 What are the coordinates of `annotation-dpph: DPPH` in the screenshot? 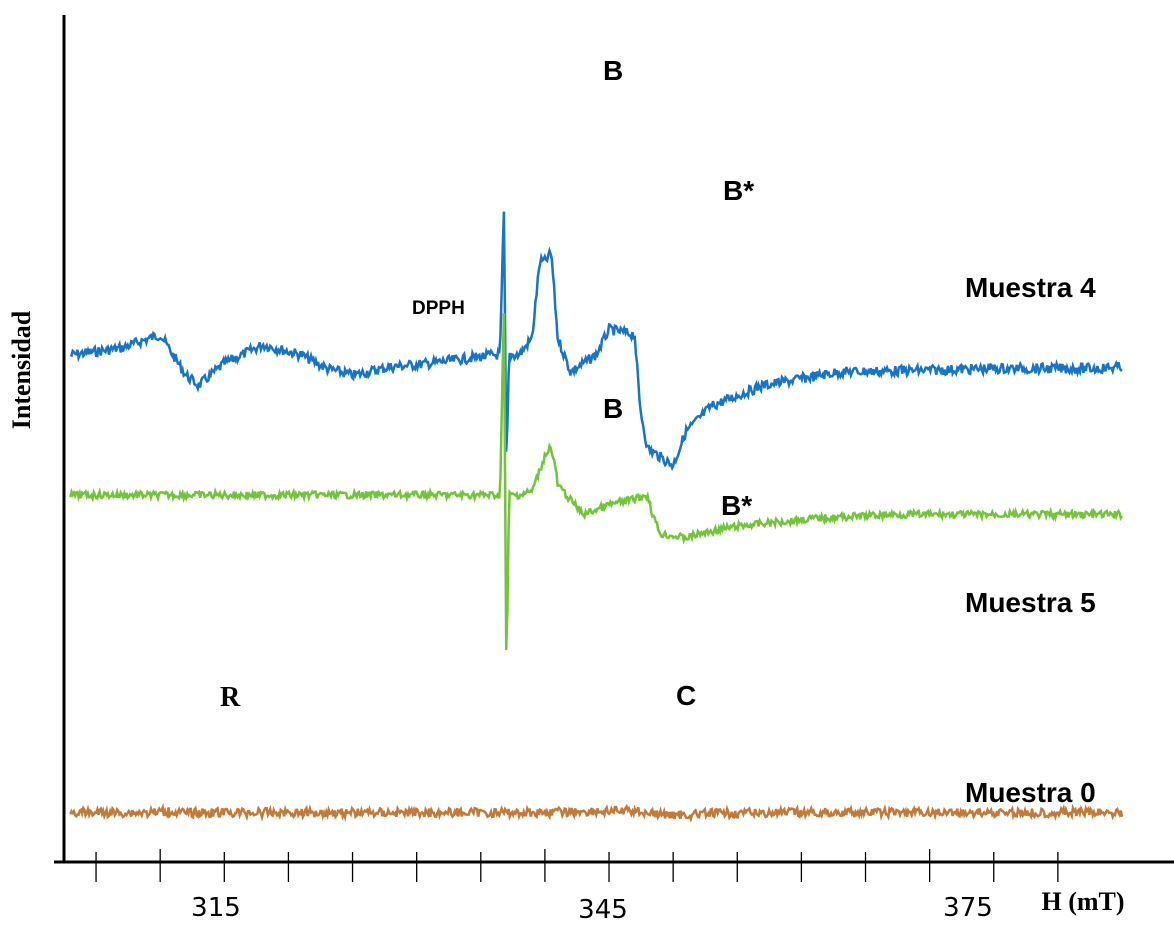 It's located at (438, 308).